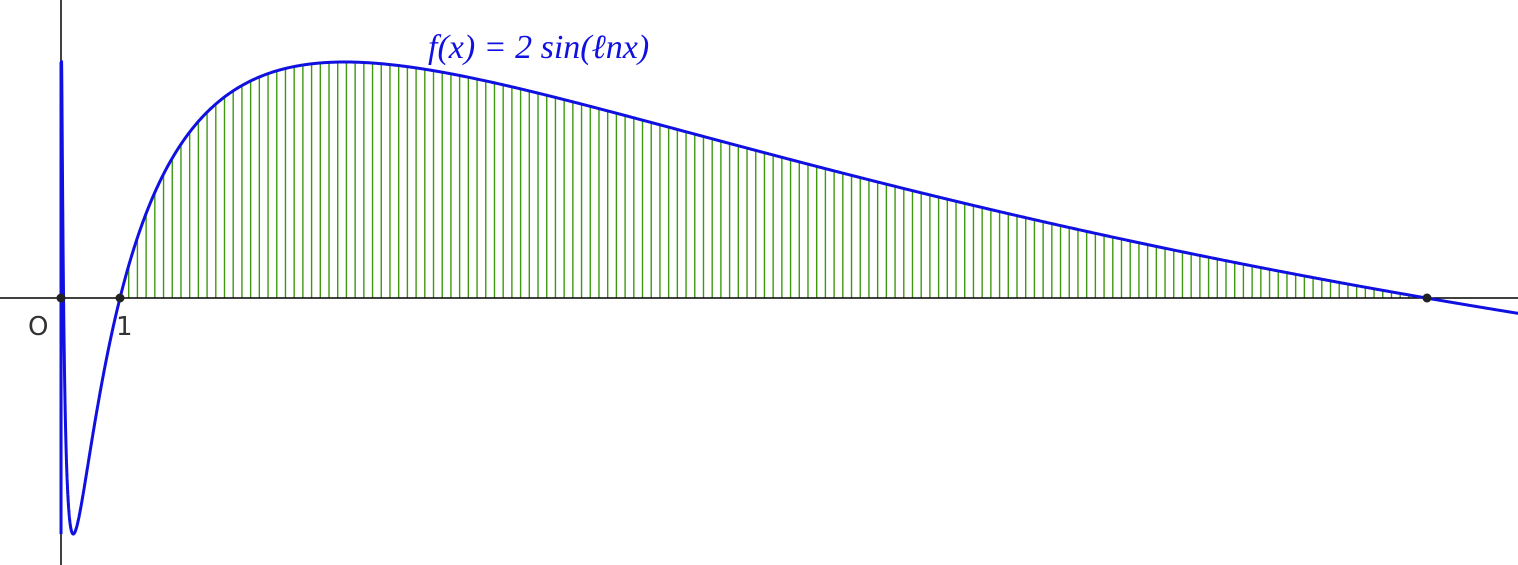 The height and width of the screenshot is (565, 1518). Describe the element at coordinates (1427, 298) in the screenshot. I see `root-point` at that location.